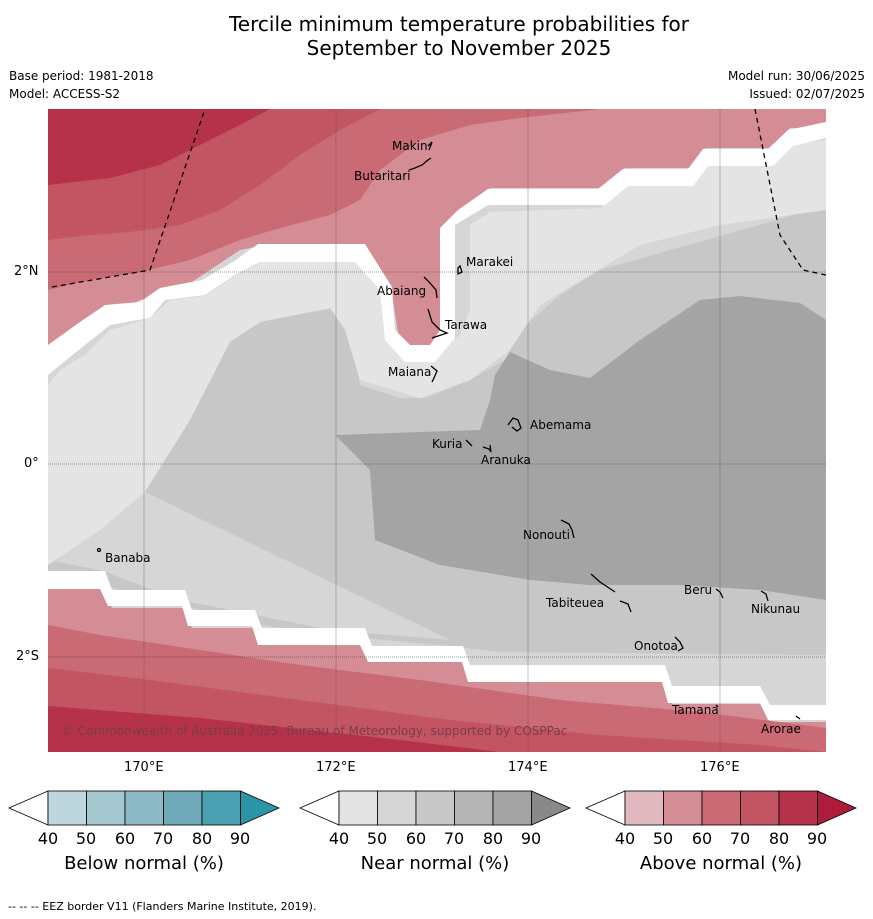 The height and width of the screenshot is (919, 873). Describe the element at coordinates (28, 656) in the screenshot. I see `lat-label-2s: 2°S` at that location.